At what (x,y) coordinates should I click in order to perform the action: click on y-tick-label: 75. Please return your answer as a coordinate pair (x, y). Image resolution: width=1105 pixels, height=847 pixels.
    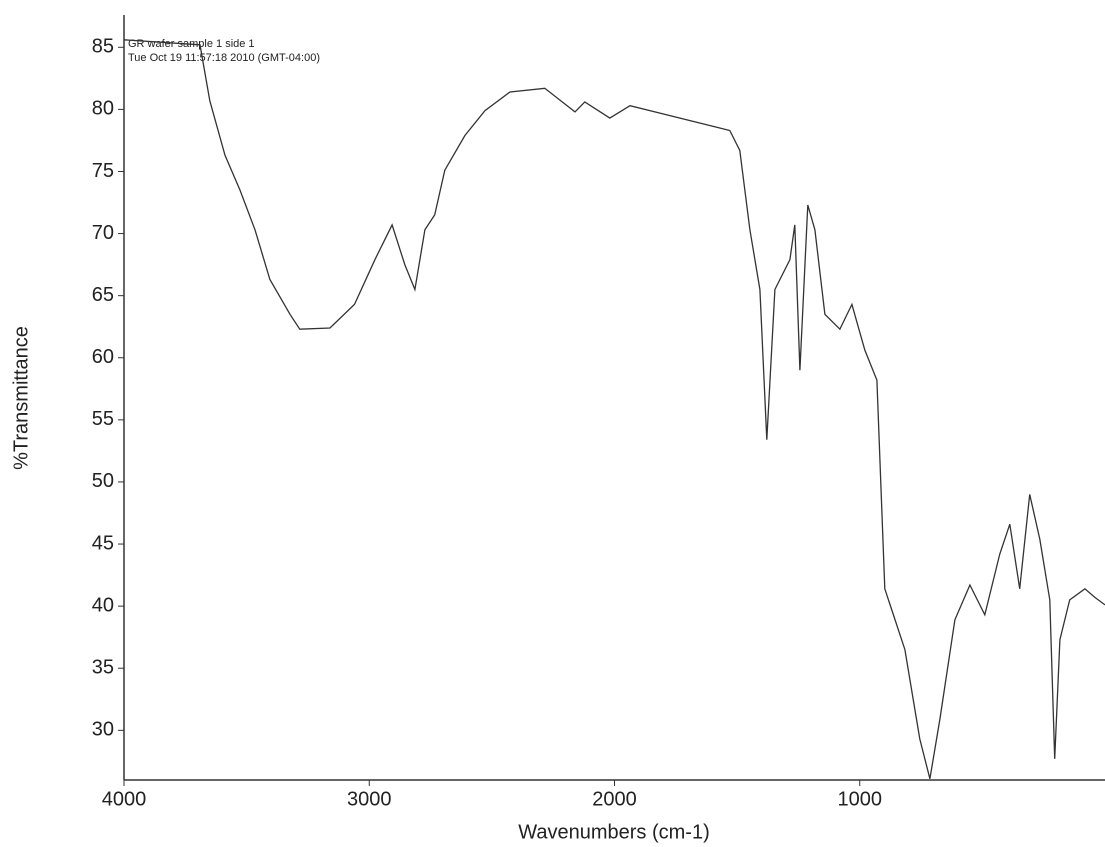
    Looking at the image, I should click on (103, 171).